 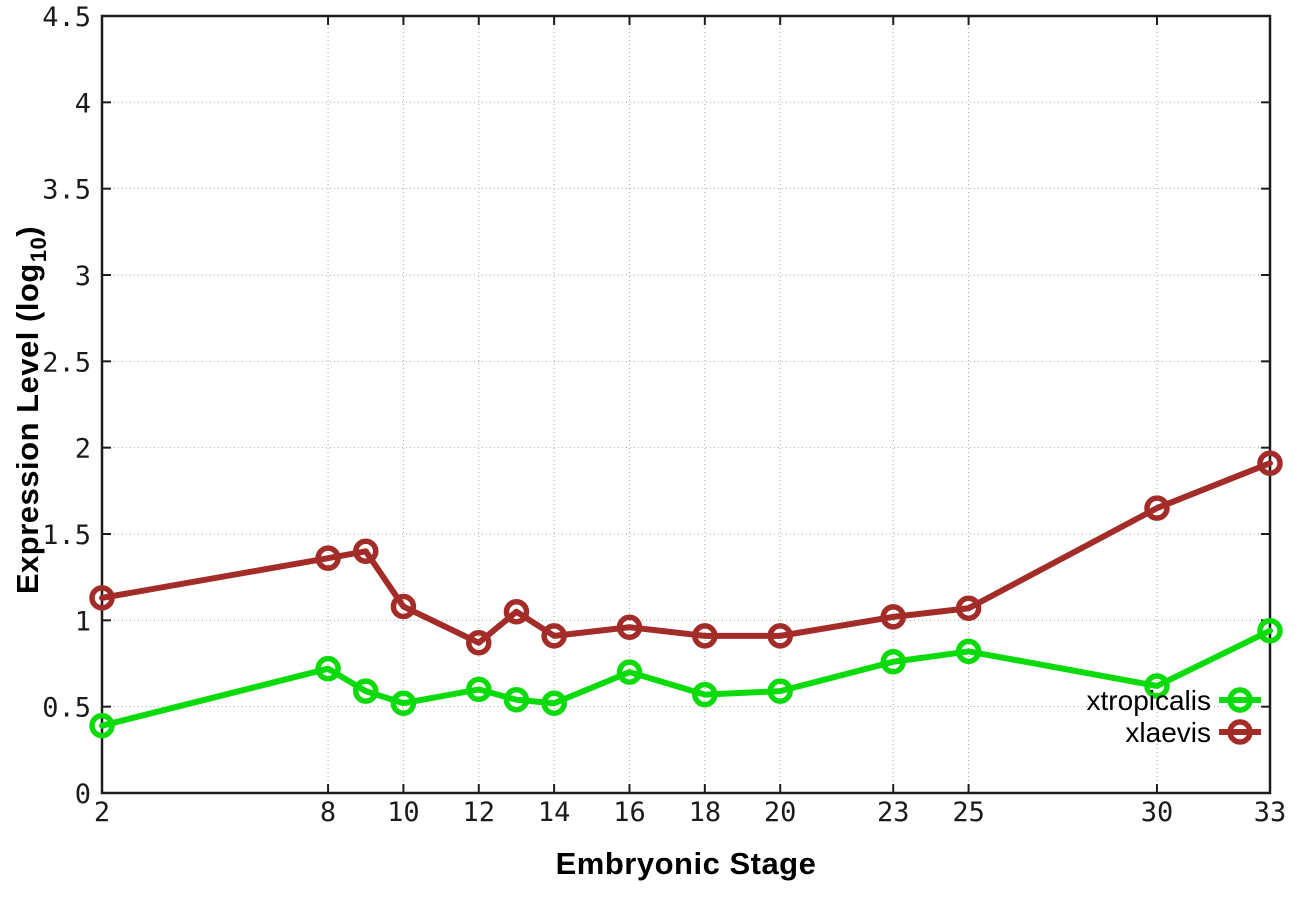 I want to click on y-tick-label: 0, so click(x=83, y=794).